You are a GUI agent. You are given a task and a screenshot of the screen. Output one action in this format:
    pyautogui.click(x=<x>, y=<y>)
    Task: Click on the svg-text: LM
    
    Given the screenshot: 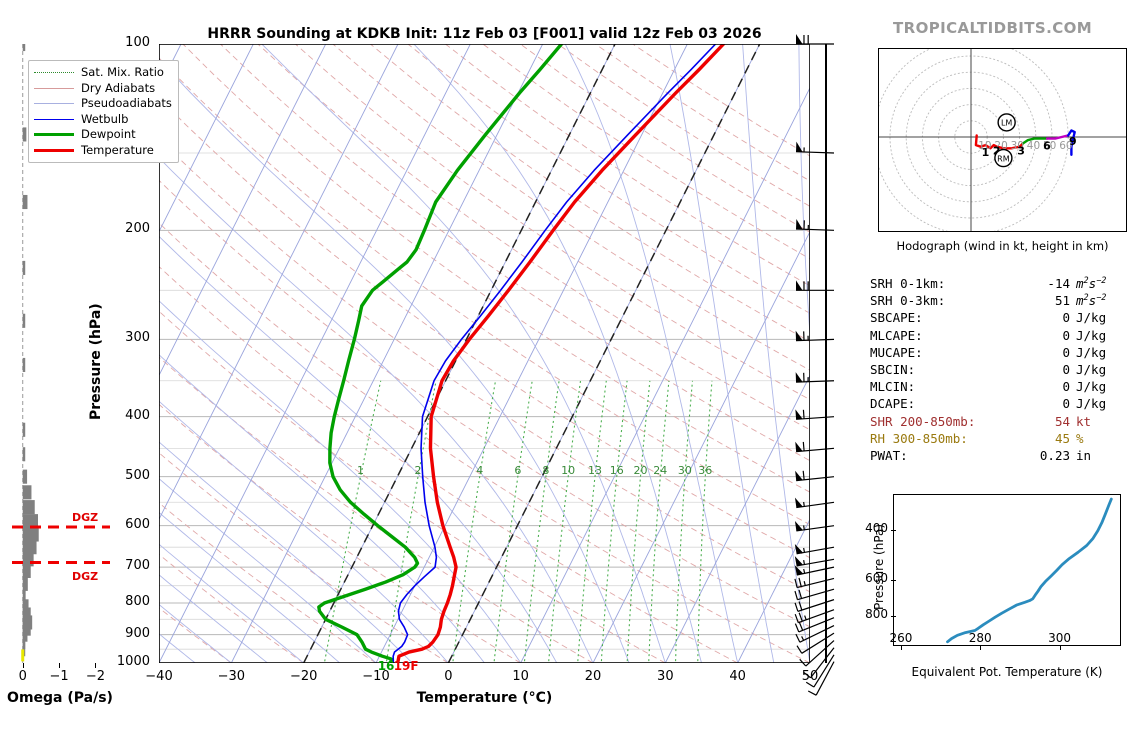 What is the action you would take?
    pyautogui.click(x=1006, y=123)
    